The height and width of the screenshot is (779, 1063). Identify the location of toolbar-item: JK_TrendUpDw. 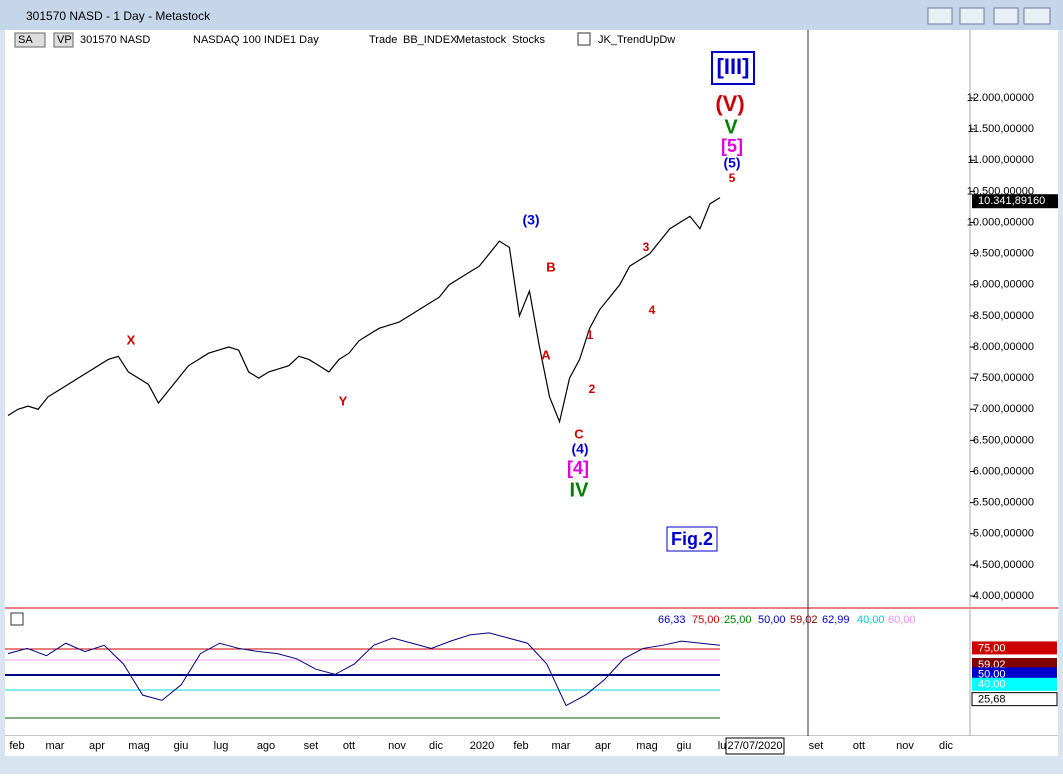
(636, 40).